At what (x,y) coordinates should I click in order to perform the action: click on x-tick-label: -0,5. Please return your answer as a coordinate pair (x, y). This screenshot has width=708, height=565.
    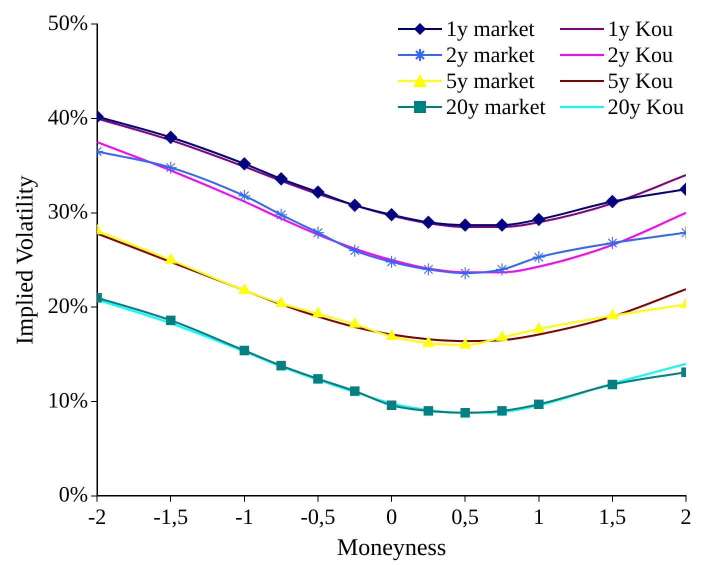
    Looking at the image, I should click on (318, 516).